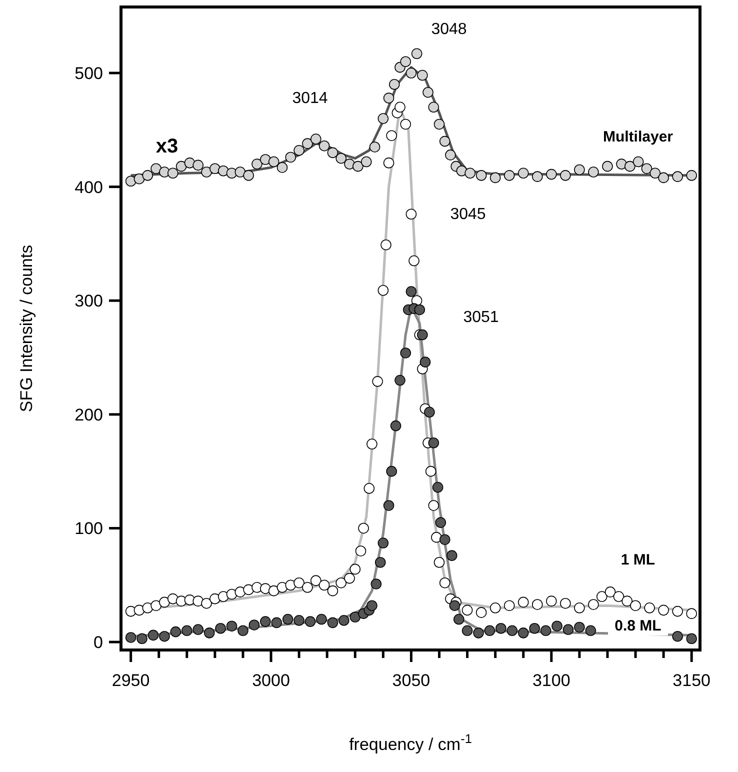 This screenshot has width=738, height=772. What do you see at coordinates (271, 680) in the screenshot?
I see `x-tick-label: 3000` at bounding box center [271, 680].